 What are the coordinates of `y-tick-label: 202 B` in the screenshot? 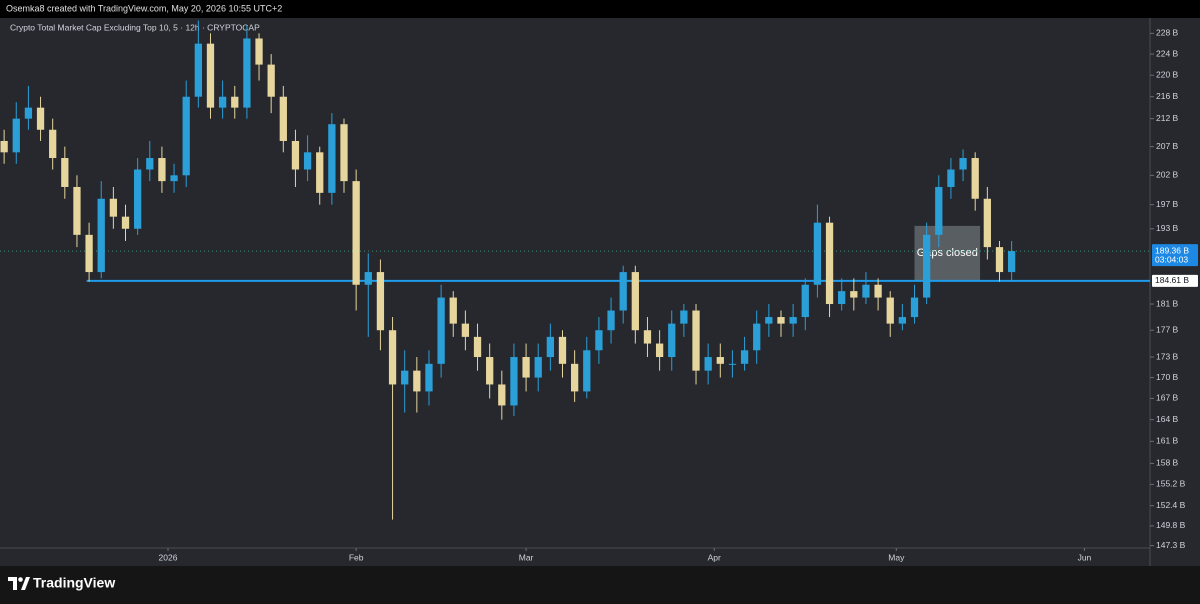 It's located at (1167, 175).